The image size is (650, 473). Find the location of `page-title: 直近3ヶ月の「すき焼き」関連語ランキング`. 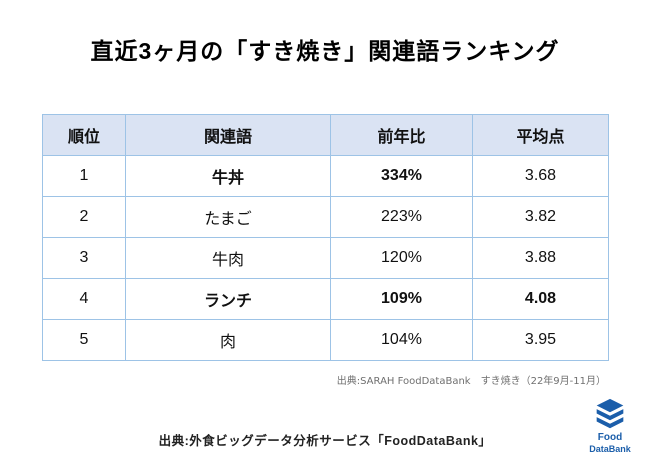

page-title: 直近3ヶ月の「すき焼き」関連語ランキング is located at coordinates (325, 51).